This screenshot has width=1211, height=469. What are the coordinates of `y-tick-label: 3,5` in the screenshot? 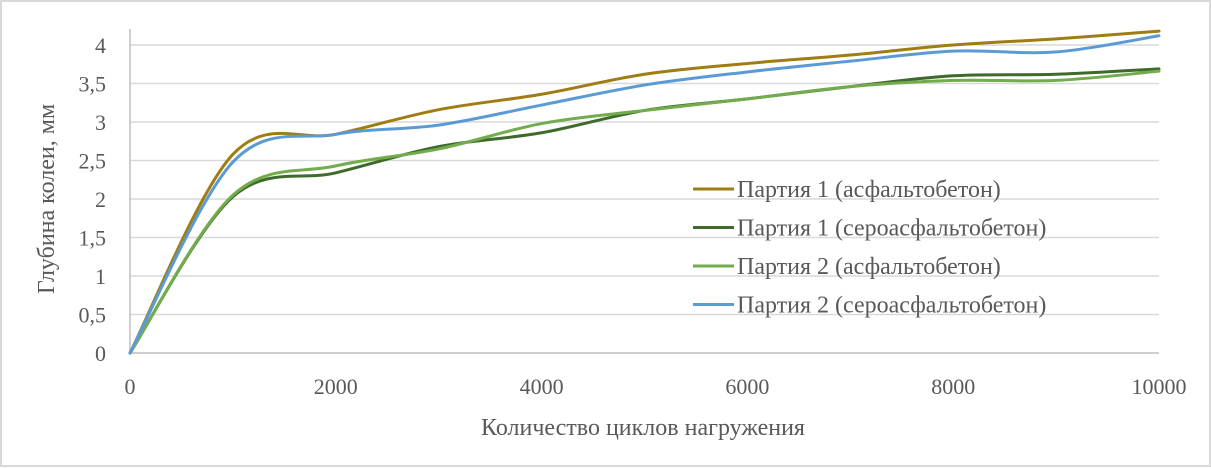 It's located at (93, 84).